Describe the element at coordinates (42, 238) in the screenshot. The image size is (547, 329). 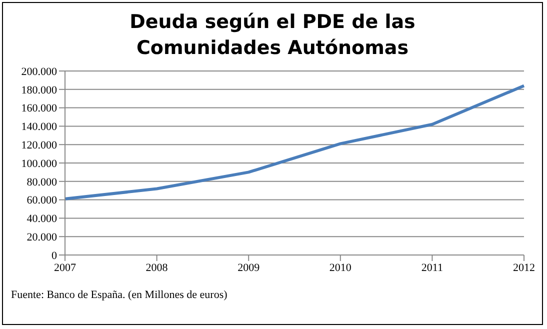
I see `y-tick-label: 20.000` at that location.